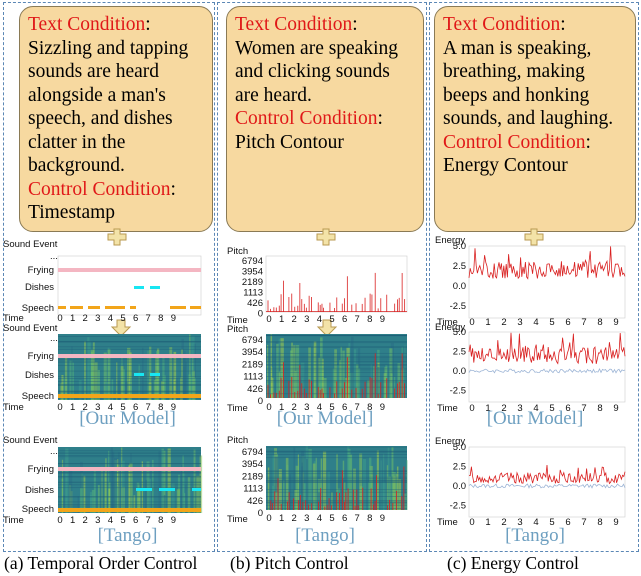 The width and height of the screenshot is (641, 576). I want to click on down-arrow-icon, so click(121, 328).